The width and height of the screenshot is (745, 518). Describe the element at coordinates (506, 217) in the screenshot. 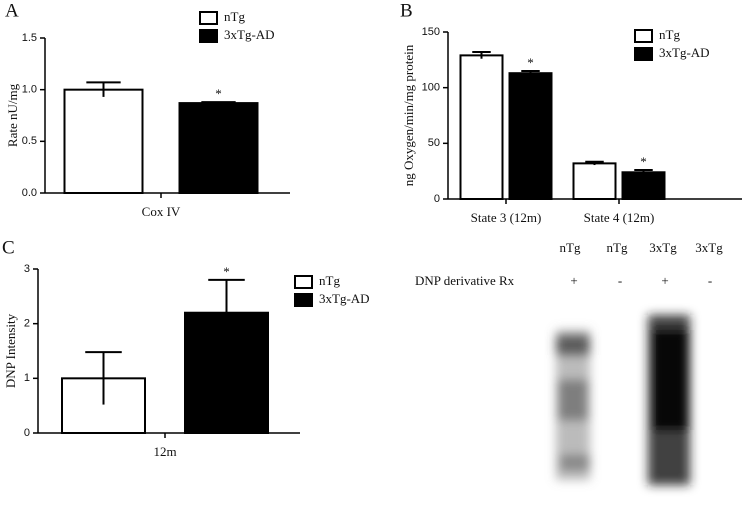

I see `x-tick-label: State 3 (12m)` at that location.